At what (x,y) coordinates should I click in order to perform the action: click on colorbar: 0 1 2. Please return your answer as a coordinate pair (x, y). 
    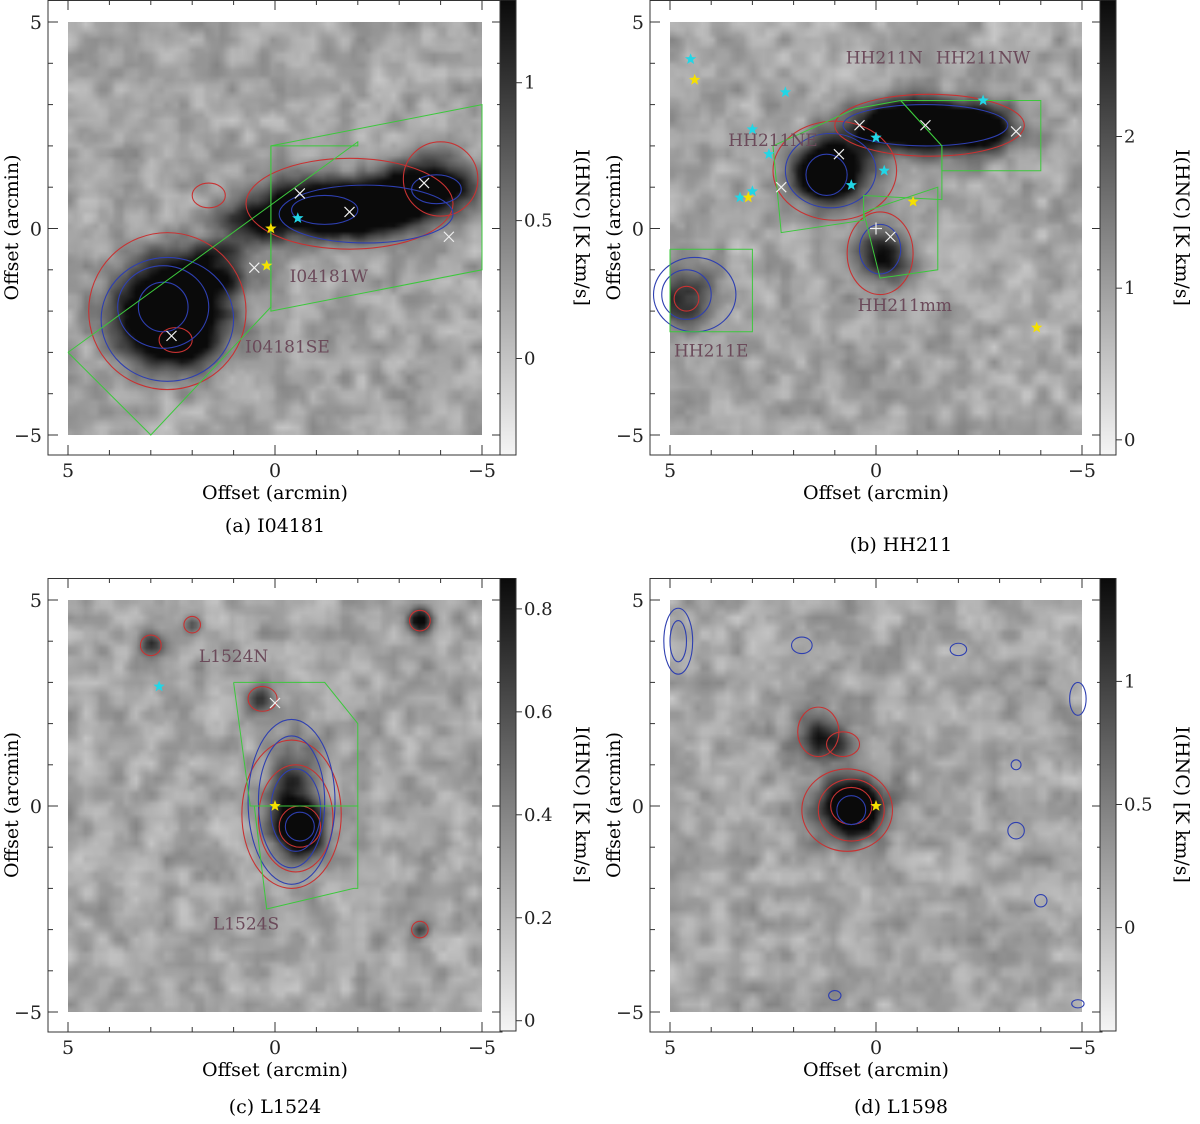
    Looking at the image, I should click on (1117, 228).